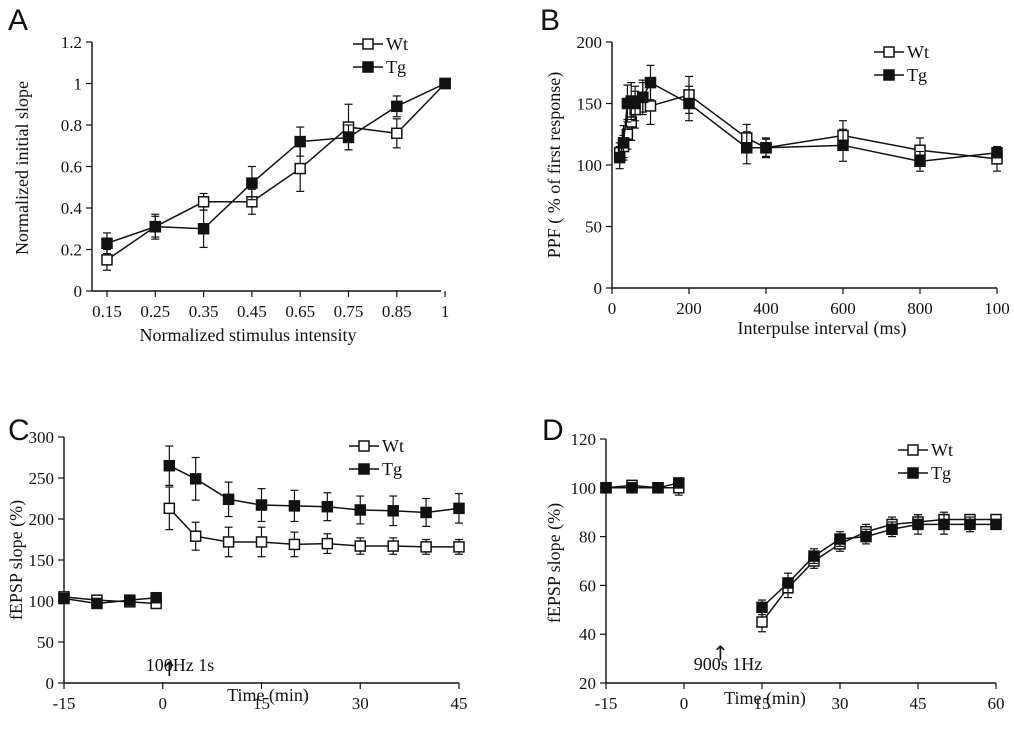 The width and height of the screenshot is (1014, 737). Describe the element at coordinates (587, 537) in the screenshot. I see `y-tick-label: 80` at that location.